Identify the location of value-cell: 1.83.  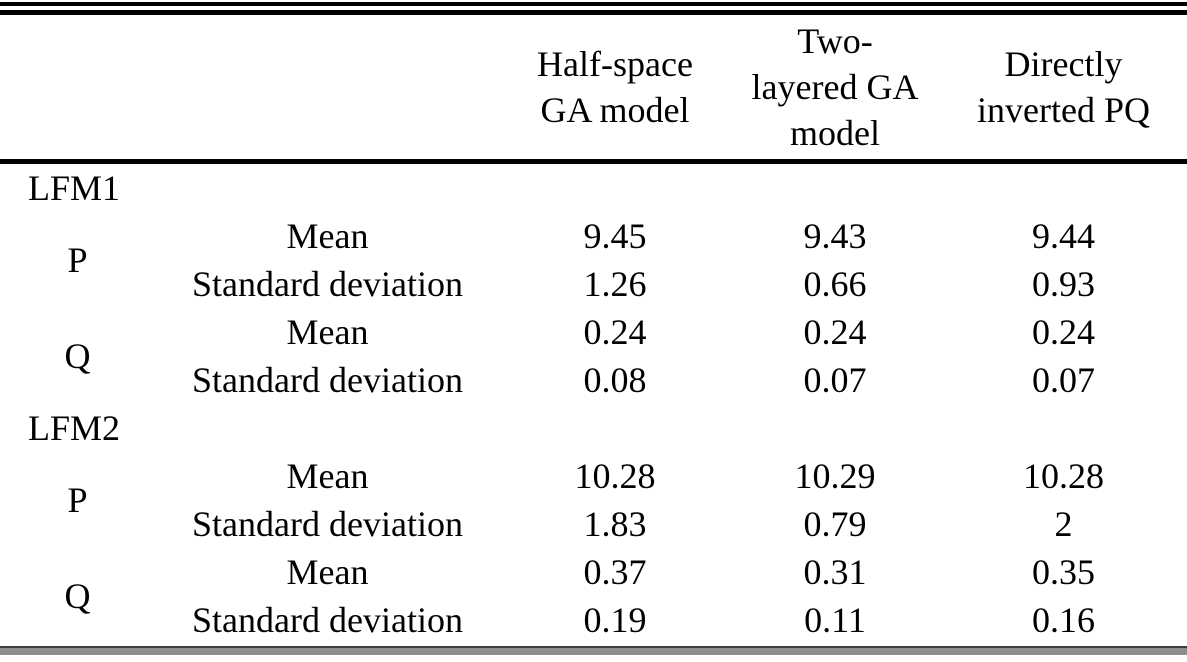
(615, 524).